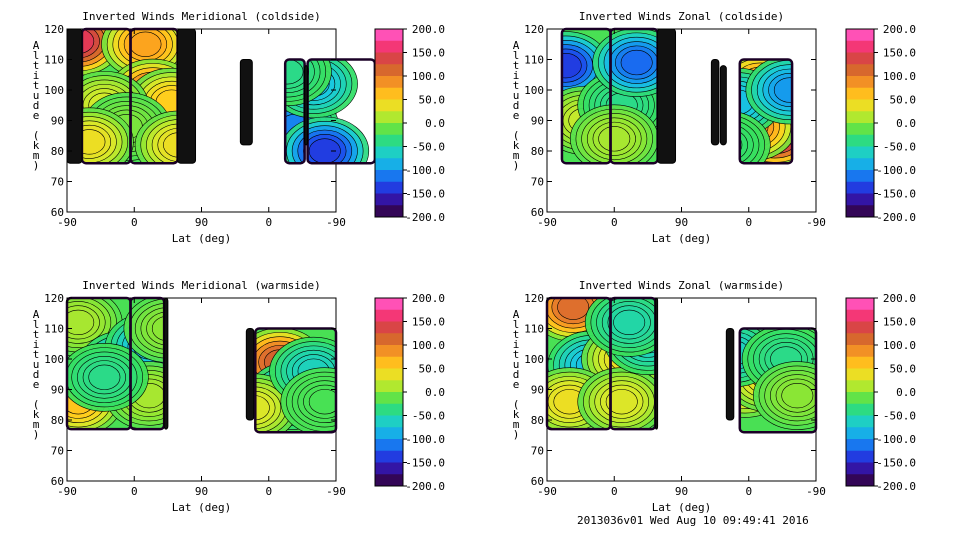 The width and height of the screenshot is (960, 540). Describe the element at coordinates (681, 16) in the screenshot. I see `chart-title: Inverted Winds Zonal (coldside)` at that location.